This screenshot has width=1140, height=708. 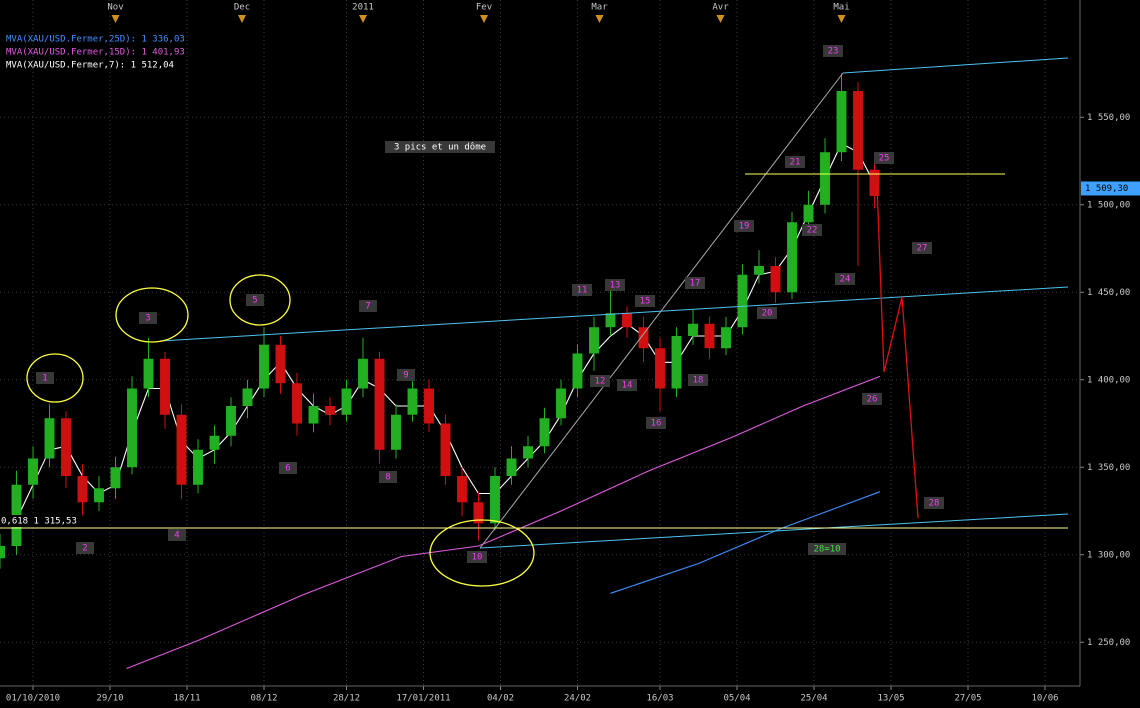 I want to click on annotation: 28, so click(x=934, y=504).